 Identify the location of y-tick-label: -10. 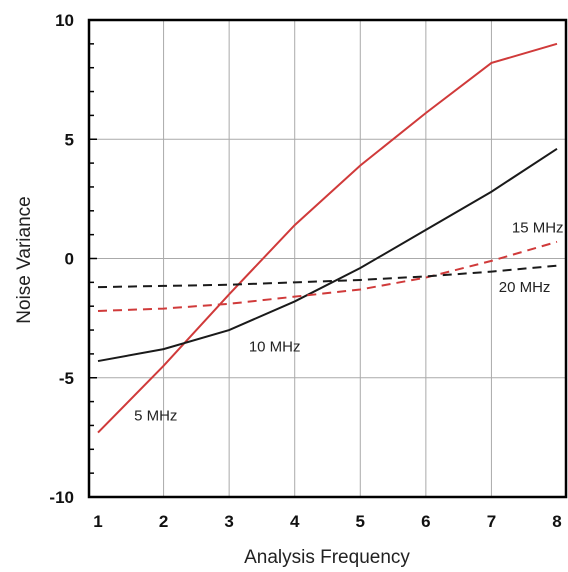
(61, 497).